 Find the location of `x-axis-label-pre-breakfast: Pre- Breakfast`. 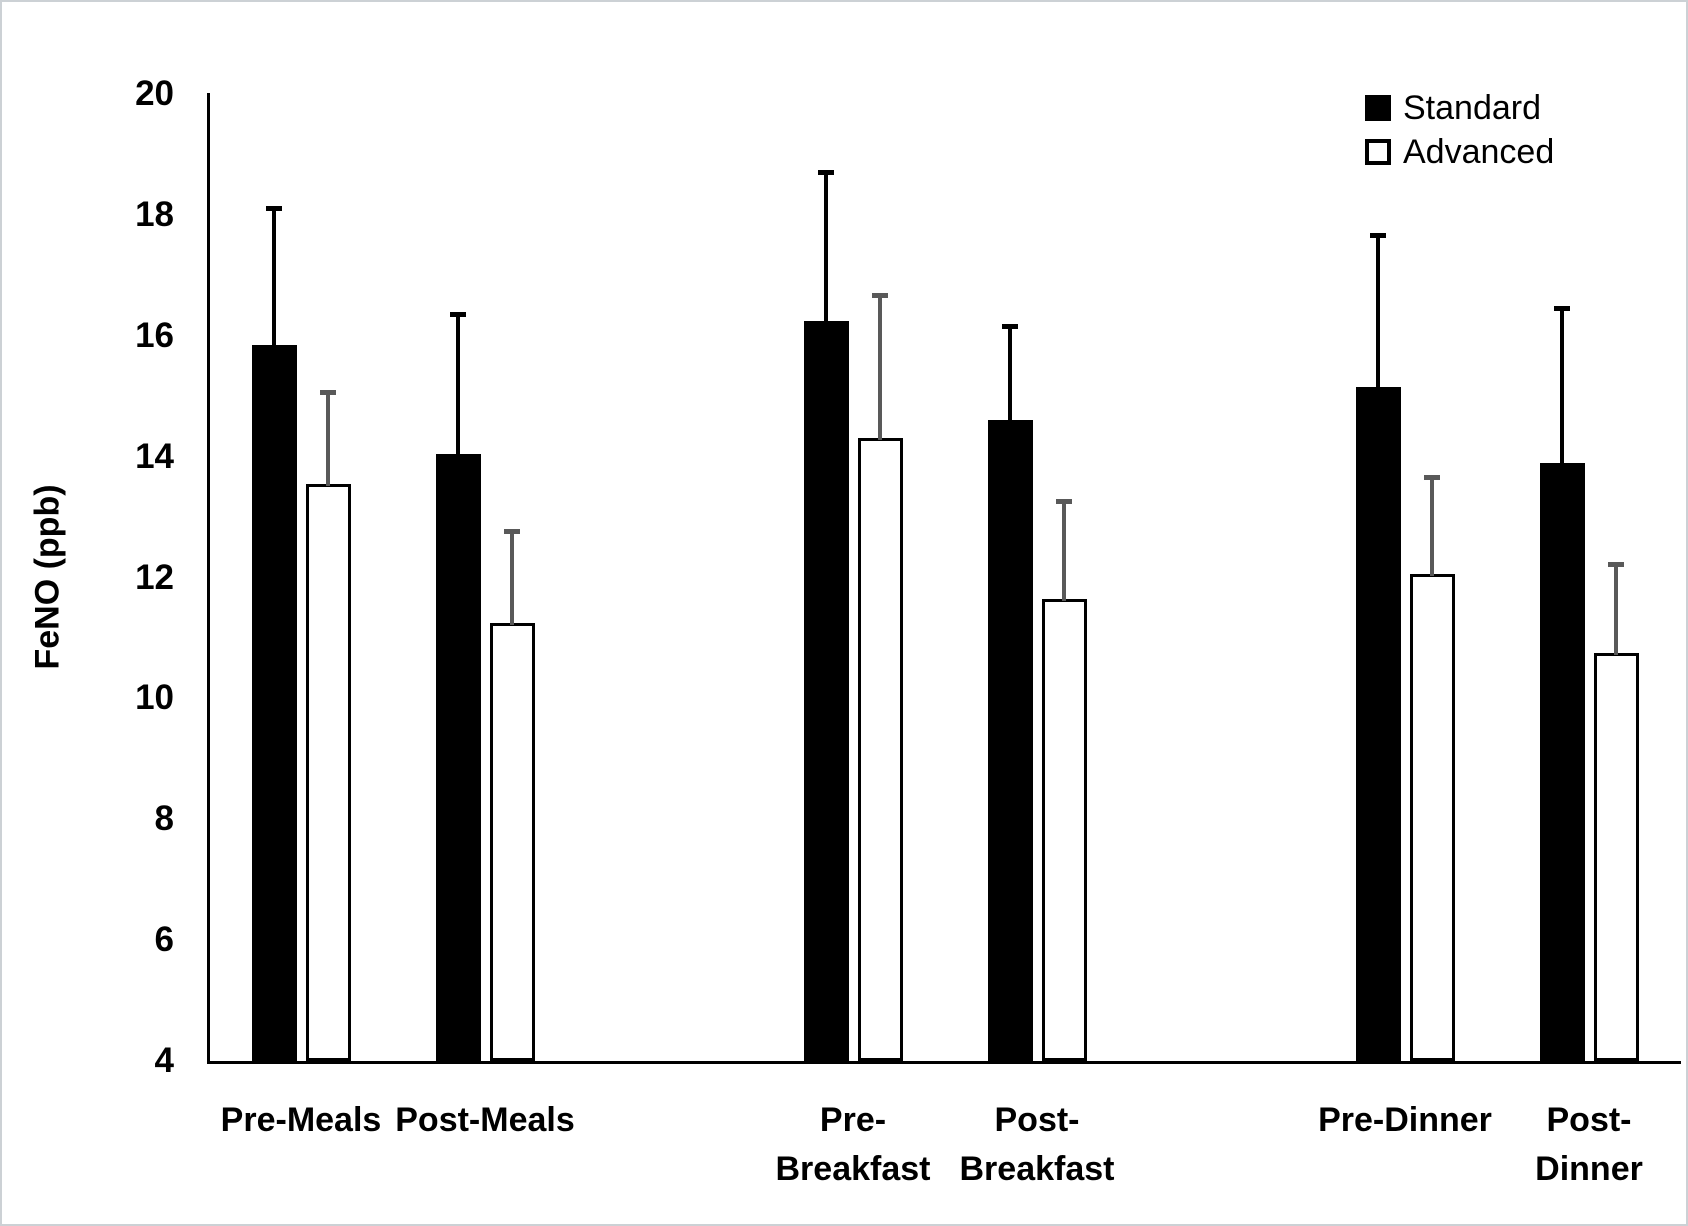

x-axis-label-pre-breakfast: Pre- Breakfast is located at coordinates (853, 1145).